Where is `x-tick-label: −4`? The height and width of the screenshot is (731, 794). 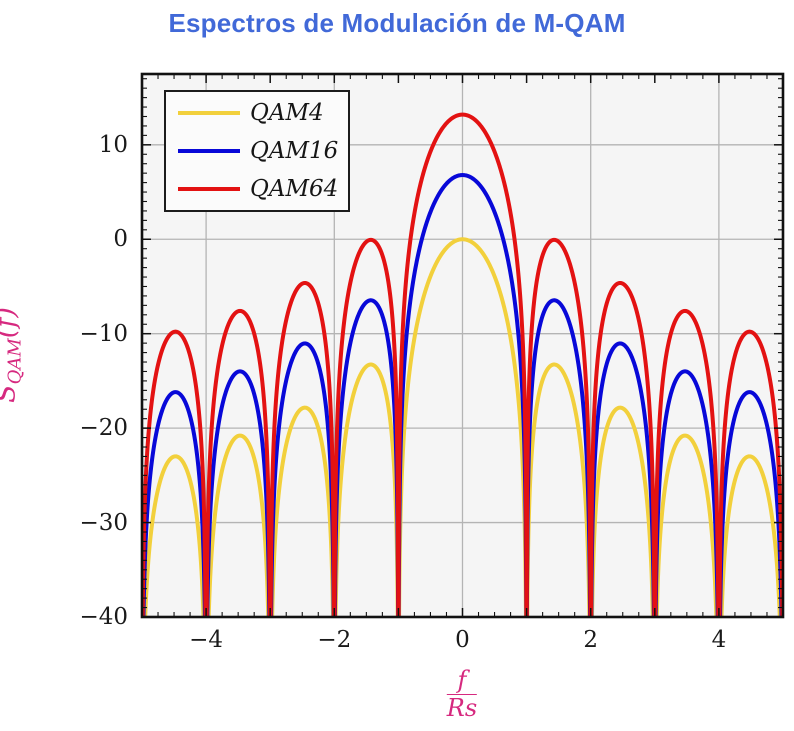
x-tick-label: −4 is located at coordinates (206, 640).